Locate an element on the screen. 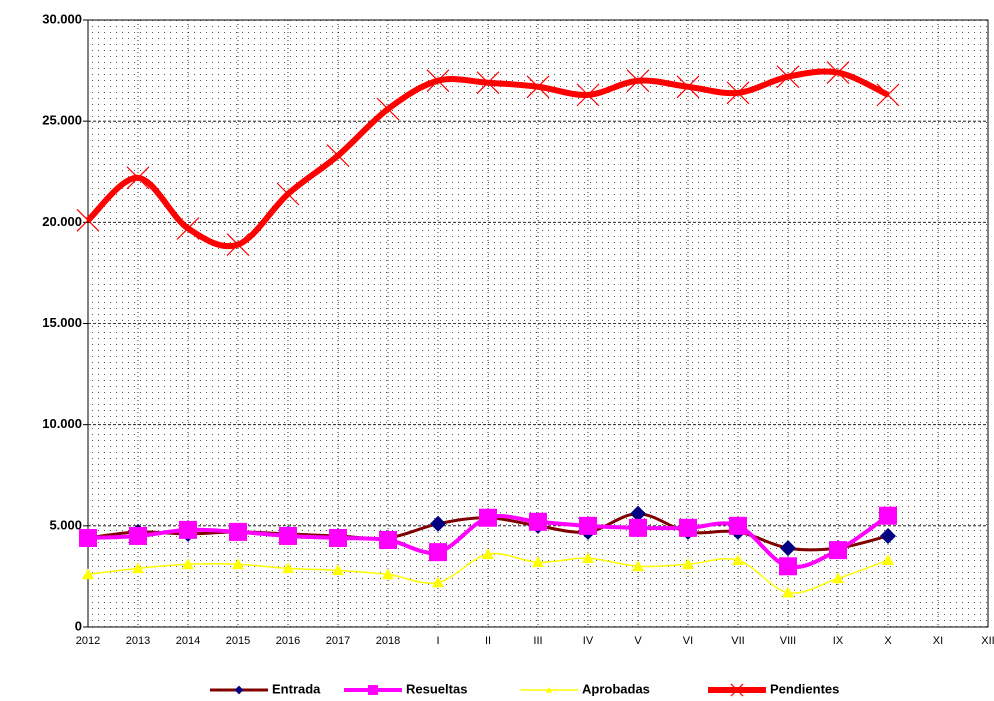 The height and width of the screenshot is (701, 994). x-tick-label: X is located at coordinates (888, 641).